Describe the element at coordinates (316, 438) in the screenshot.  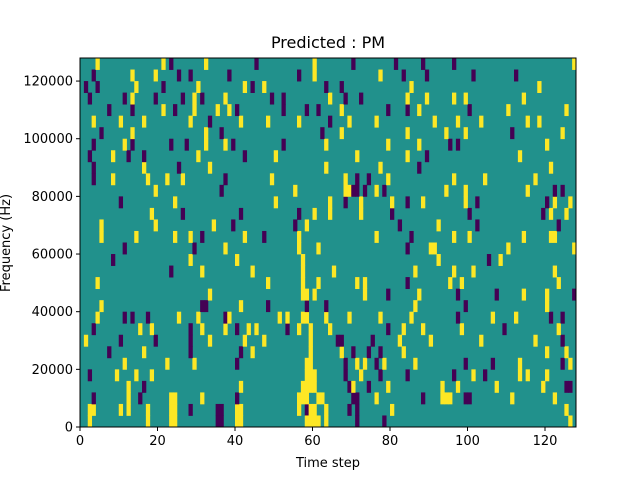
I see `x-axis: 0 20 40 60 80 100 120` at that location.